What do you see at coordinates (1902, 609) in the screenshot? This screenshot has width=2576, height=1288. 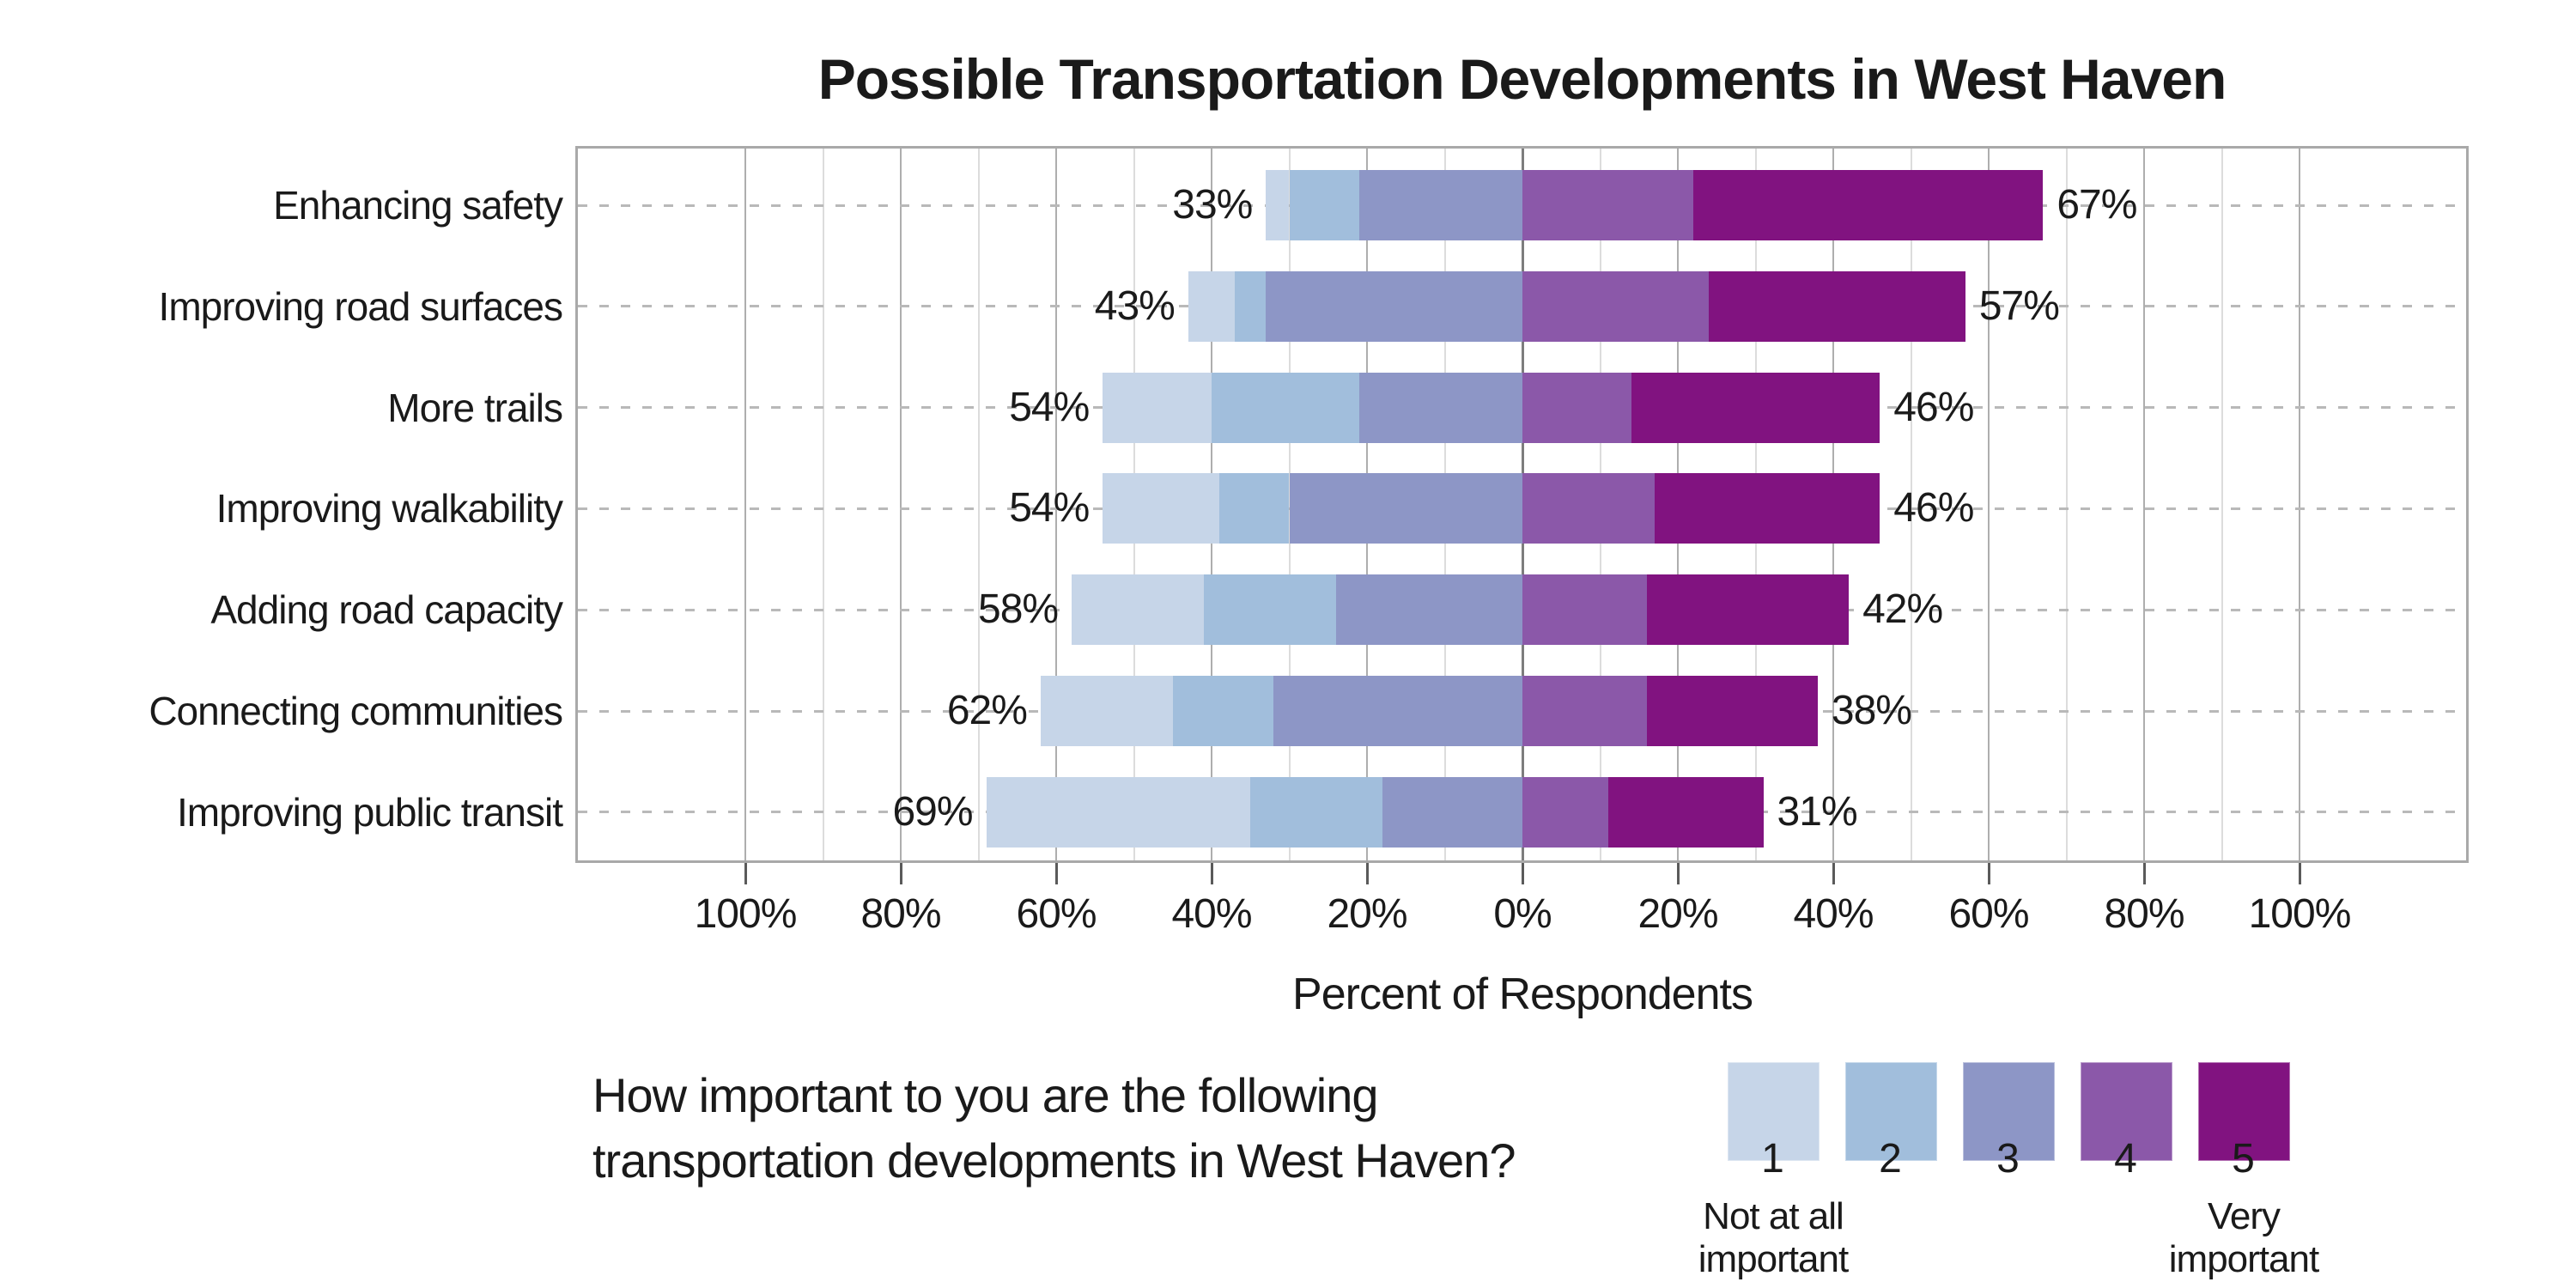 I see `right-total-label: 42%` at bounding box center [1902, 609].